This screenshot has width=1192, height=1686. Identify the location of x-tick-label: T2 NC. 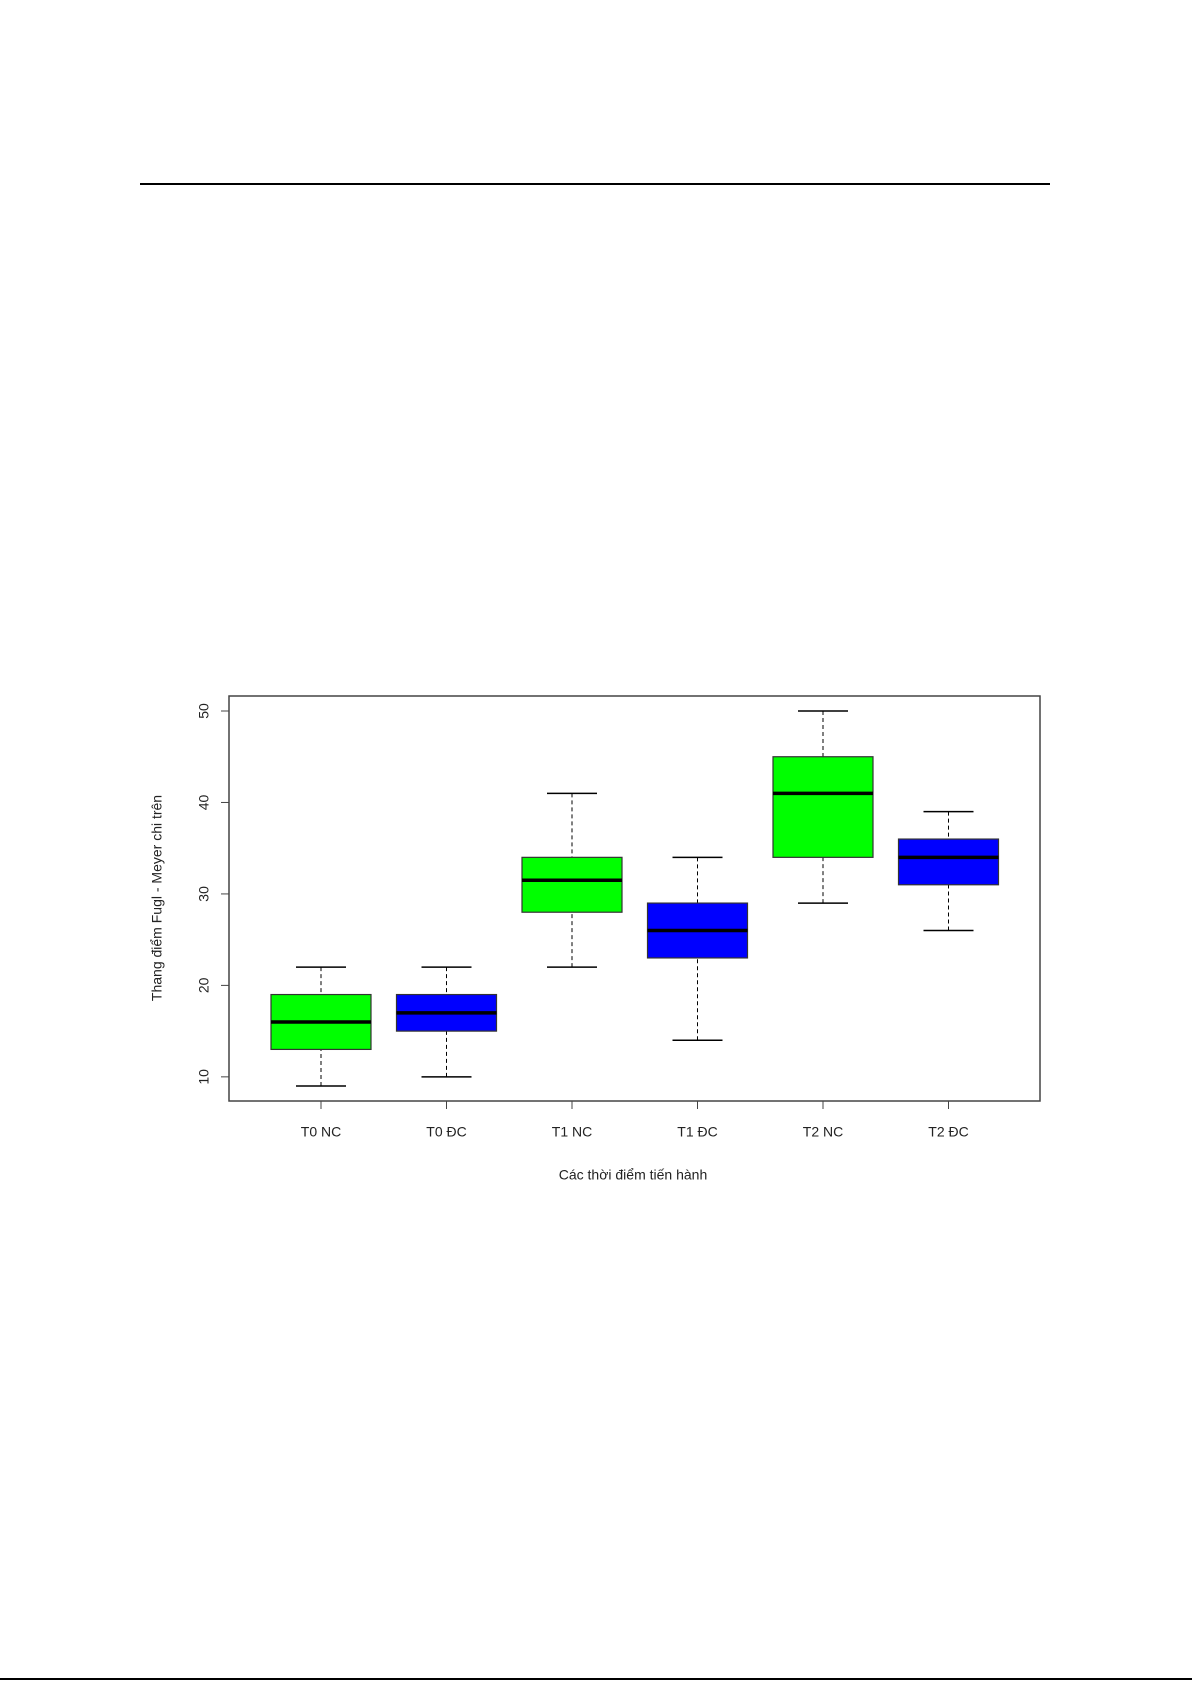
(823, 1132).